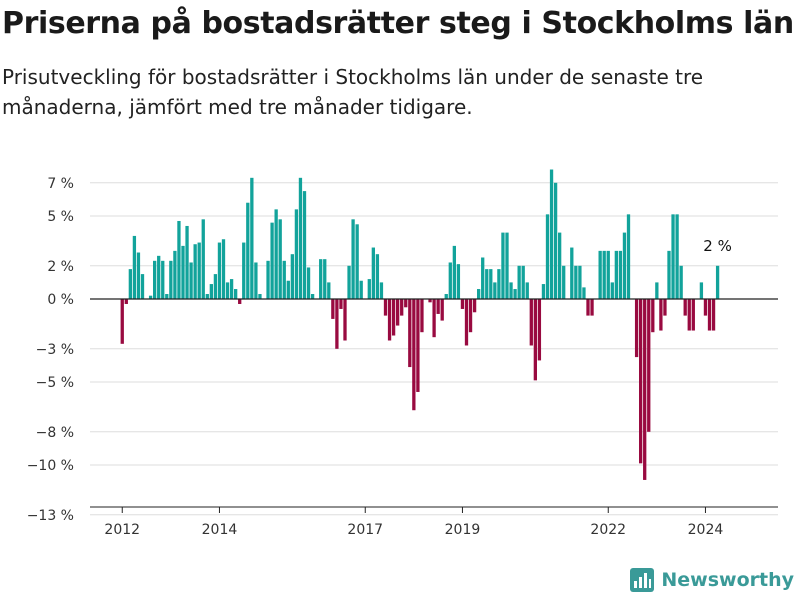 The height and width of the screenshot is (600, 800). I want to click on x-tick-label: 2024, so click(706, 530).